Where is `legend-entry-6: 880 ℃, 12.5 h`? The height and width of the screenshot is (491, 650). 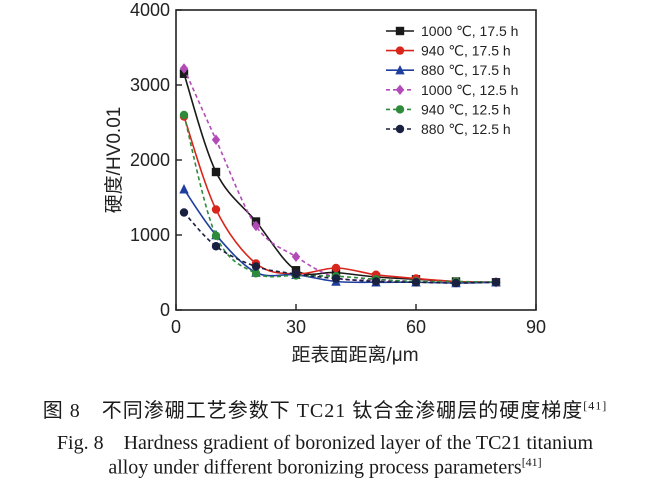
legend-entry-6: 880 ℃, 12.5 h is located at coordinates (448, 129).